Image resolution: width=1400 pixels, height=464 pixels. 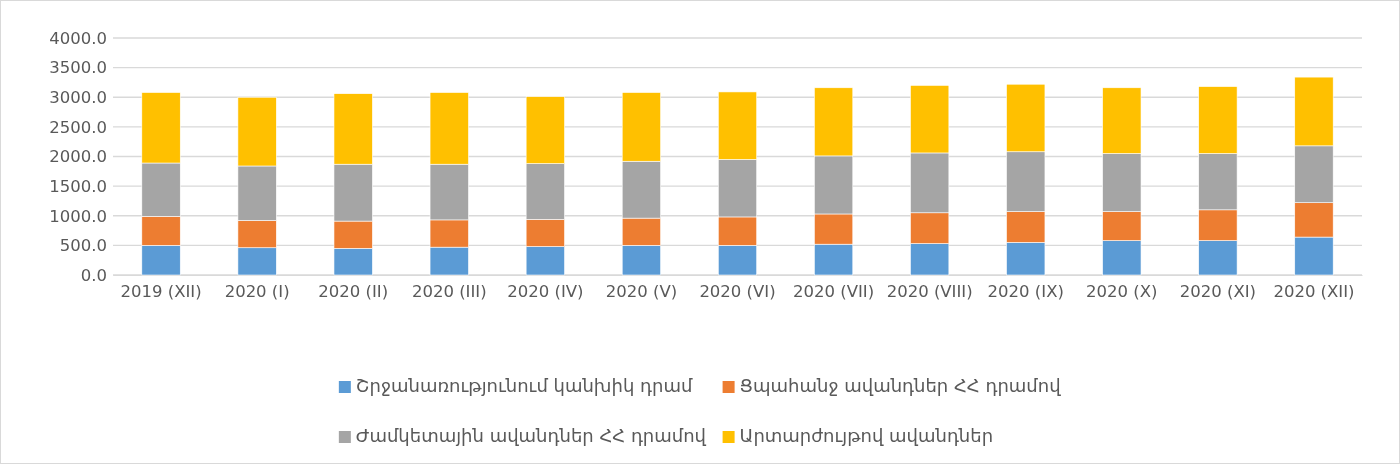 What do you see at coordinates (78, 68) in the screenshot?
I see `y-tick-label: 3500.0` at bounding box center [78, 68].